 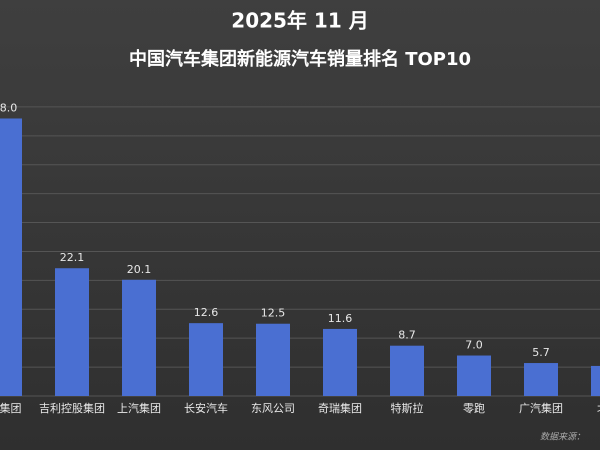 What do you see at coordinates (300, 59) in the screenshot?
I see `chart-subtitle: 中国汽车集团新能源汽车销量排名 TOP10` at bounding box center [300, 59].